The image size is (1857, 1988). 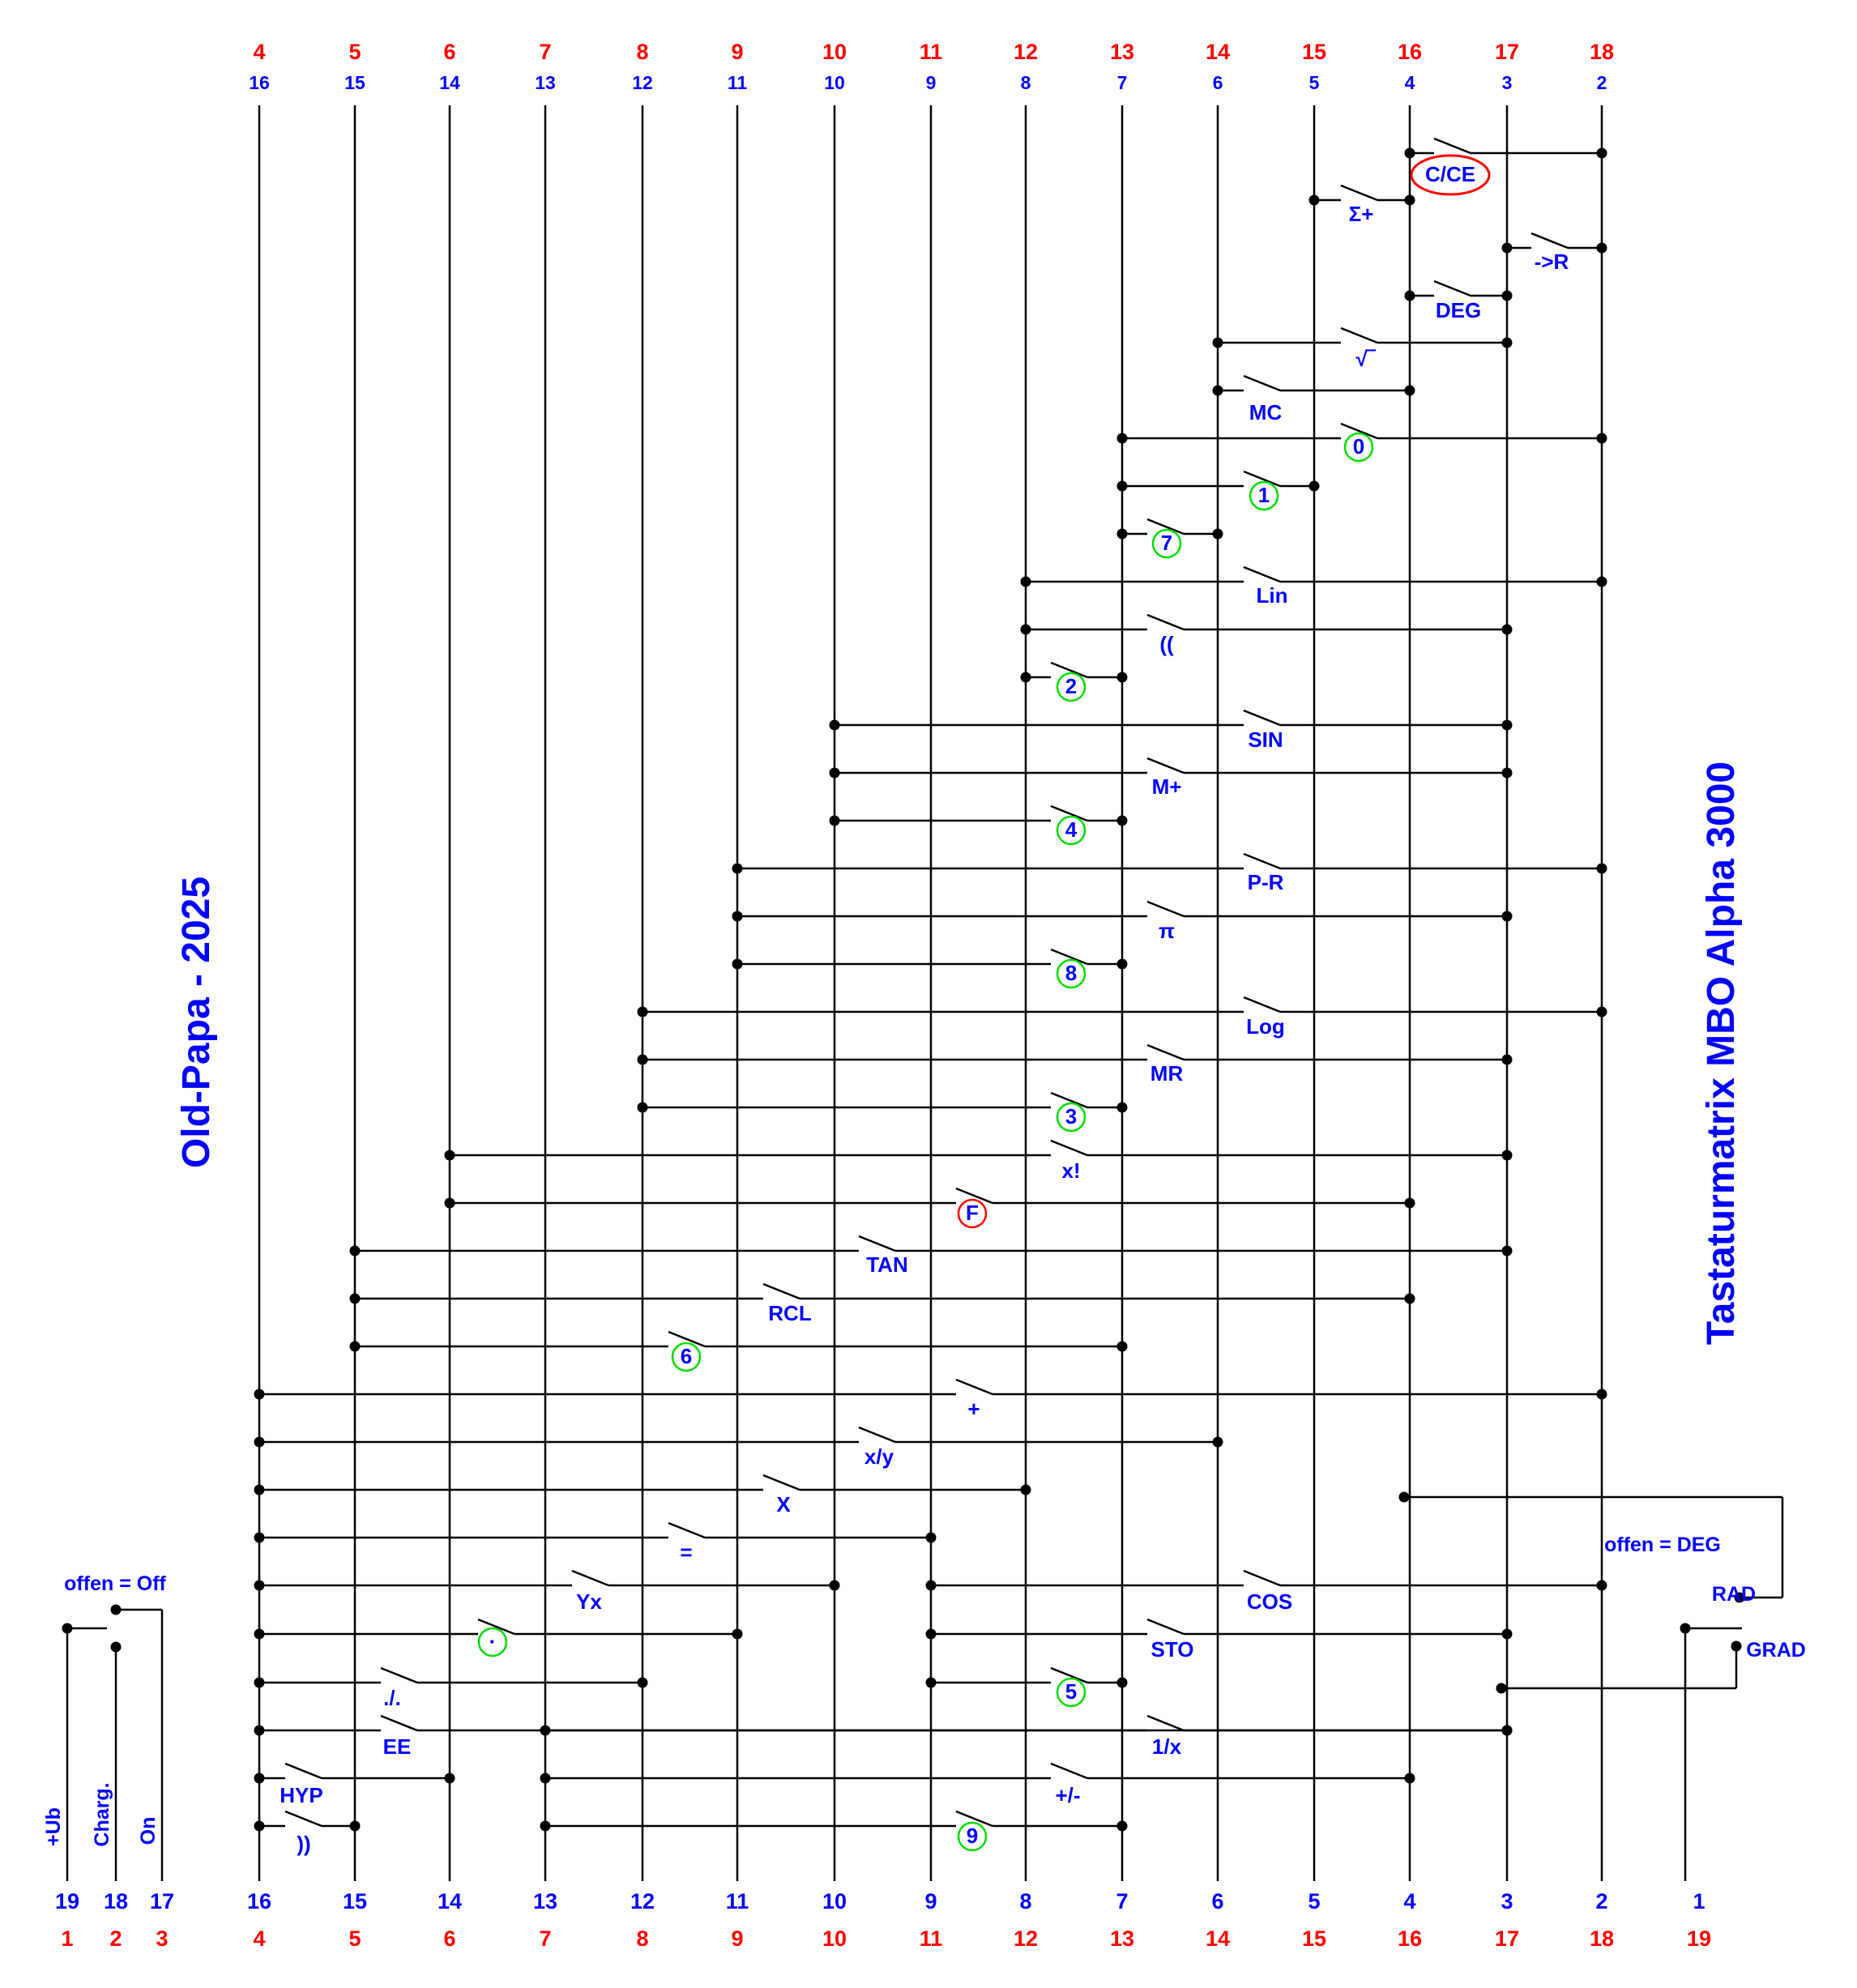 I want to click on angle-switch-note: offen = DEG, so click(x=1662, y=1545).